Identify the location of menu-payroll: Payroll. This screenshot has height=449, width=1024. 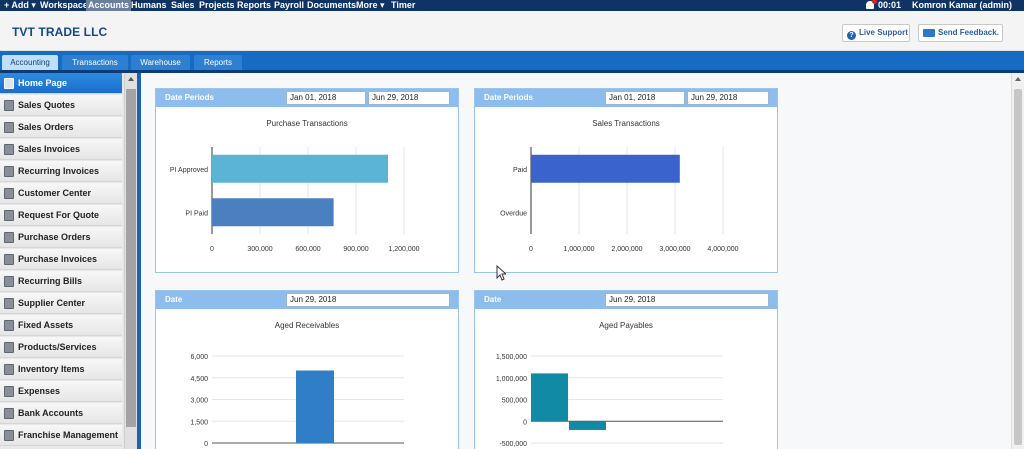
(289, 5).